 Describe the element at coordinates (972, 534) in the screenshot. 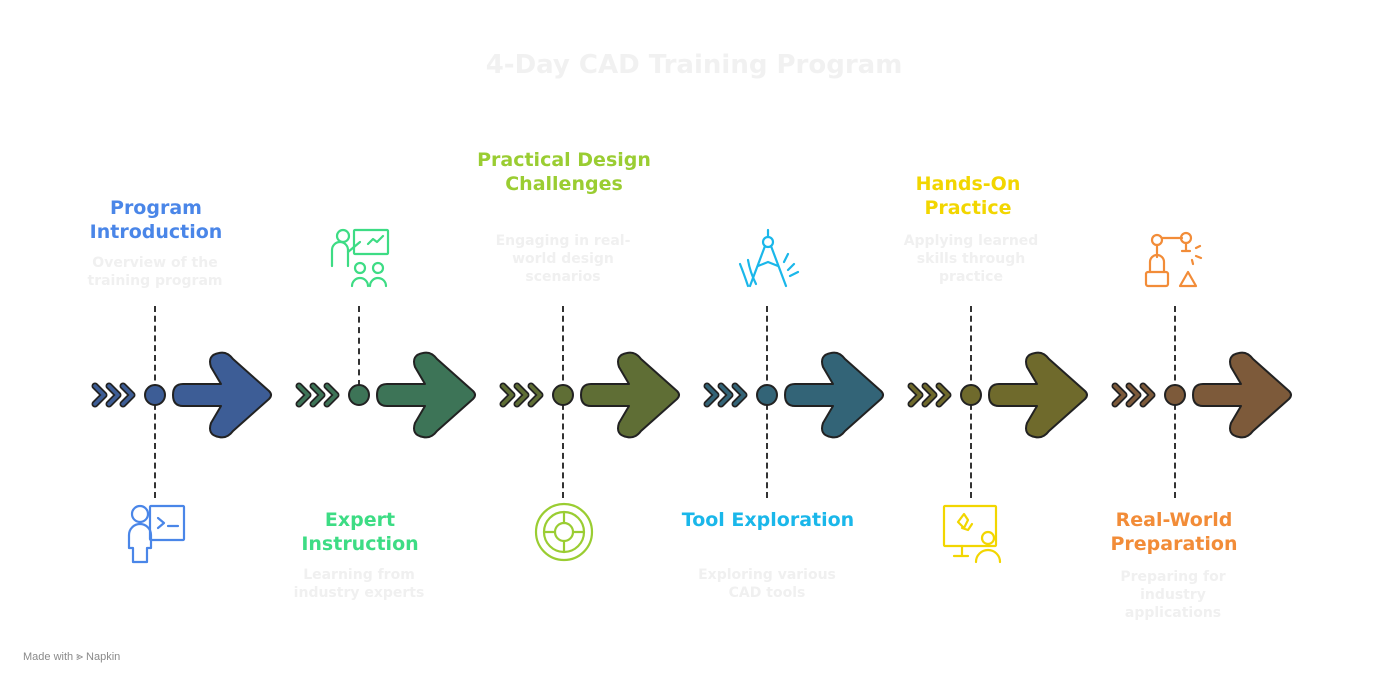

I see `whiteboard-person-icon` at that location.